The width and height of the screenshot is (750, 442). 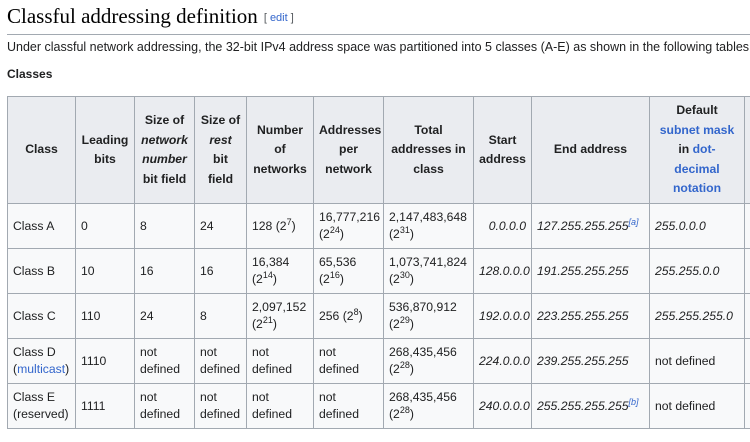 What do you see at coordinates (697, 129) in the screenshot?
I see `subnet-mask-link: subnet mask` at bounding box center [697, 129].